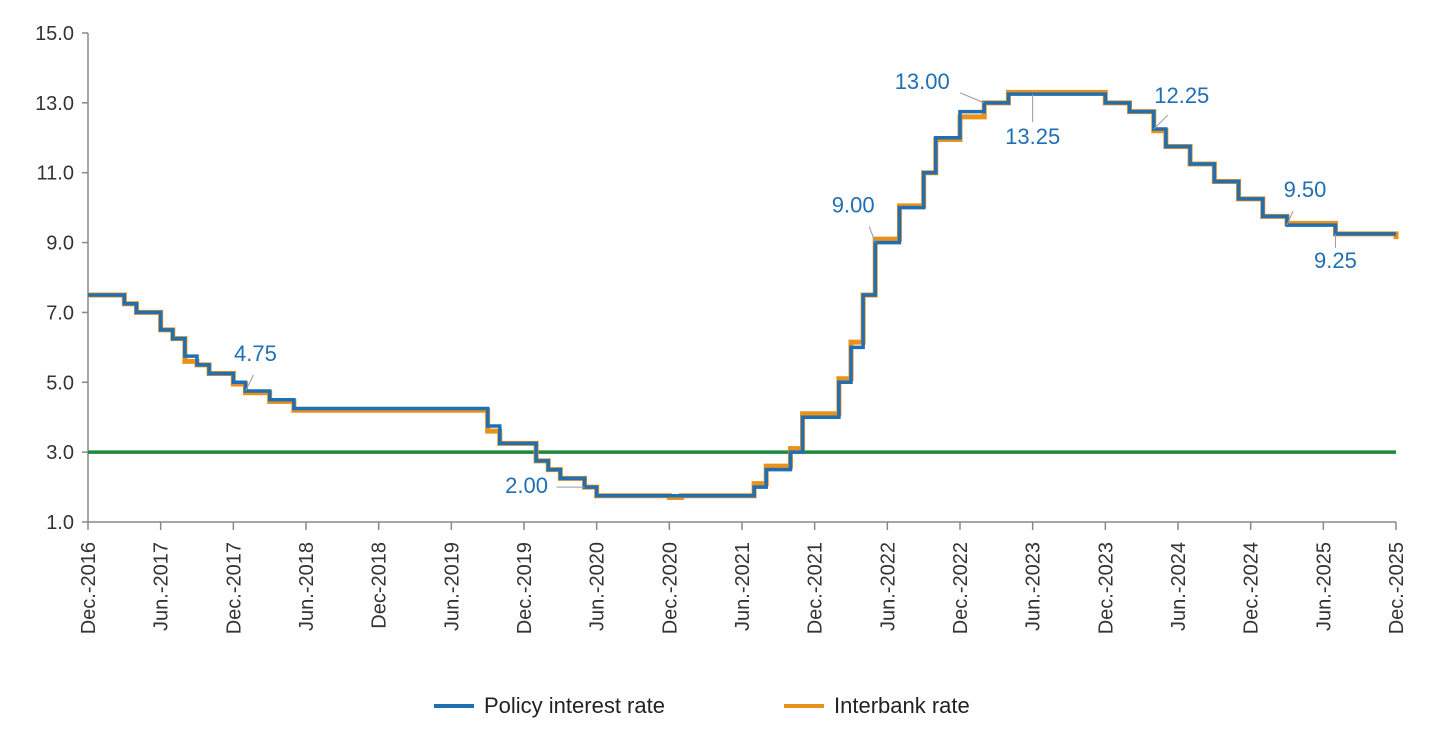 Image resolution: width=1440 pixels, height=730 pixels. Describe the element at coordinates (60, 383) in the screenshot. I see `y-tick-label: 5.0` at that location.